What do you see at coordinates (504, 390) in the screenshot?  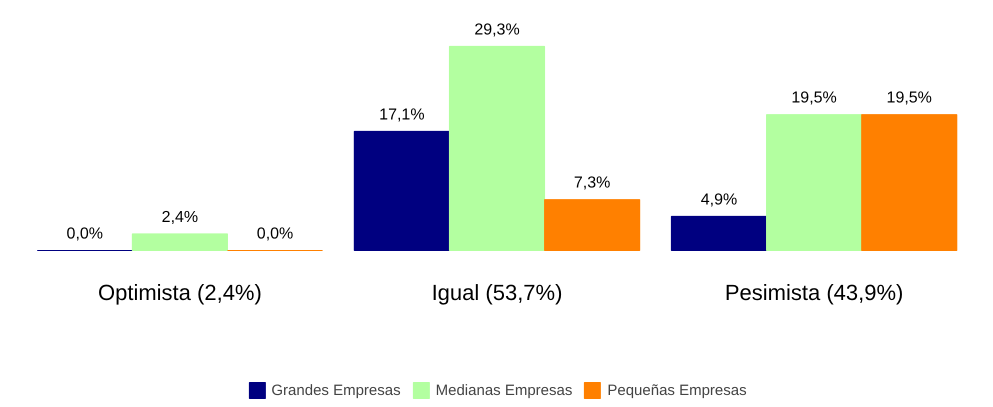 I see `legend-label: Medianas Empresas` at bounding box center [504, 390].